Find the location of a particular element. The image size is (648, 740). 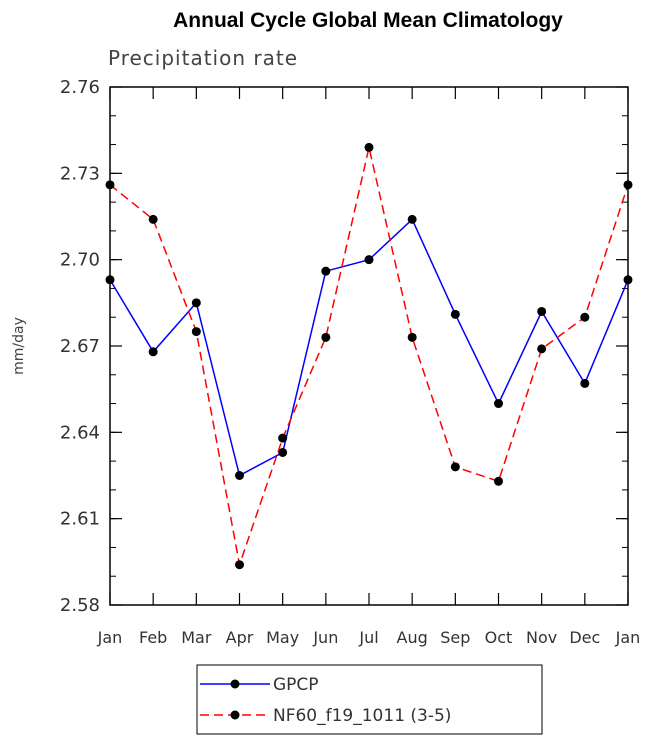

x-tick-label: Jul is located at coordinates (368, 637).